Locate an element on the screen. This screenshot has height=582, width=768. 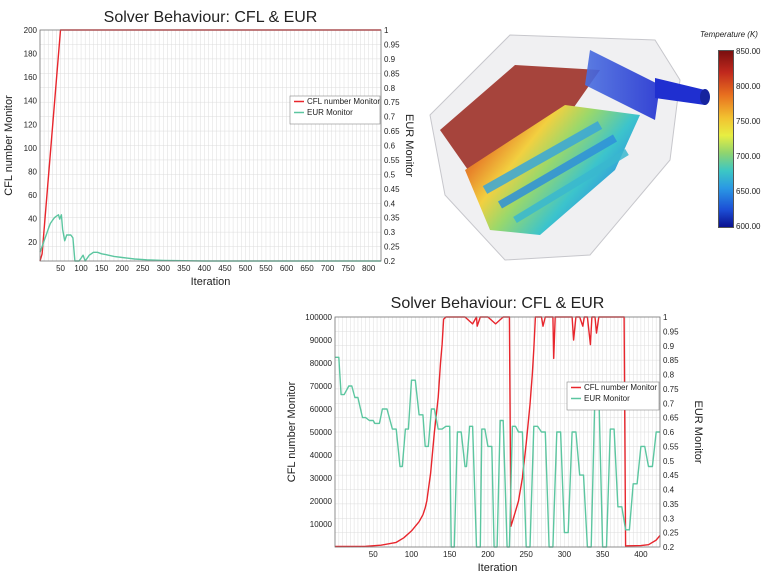
y-tick-label: 50000 is located at coordinates (321, 432).